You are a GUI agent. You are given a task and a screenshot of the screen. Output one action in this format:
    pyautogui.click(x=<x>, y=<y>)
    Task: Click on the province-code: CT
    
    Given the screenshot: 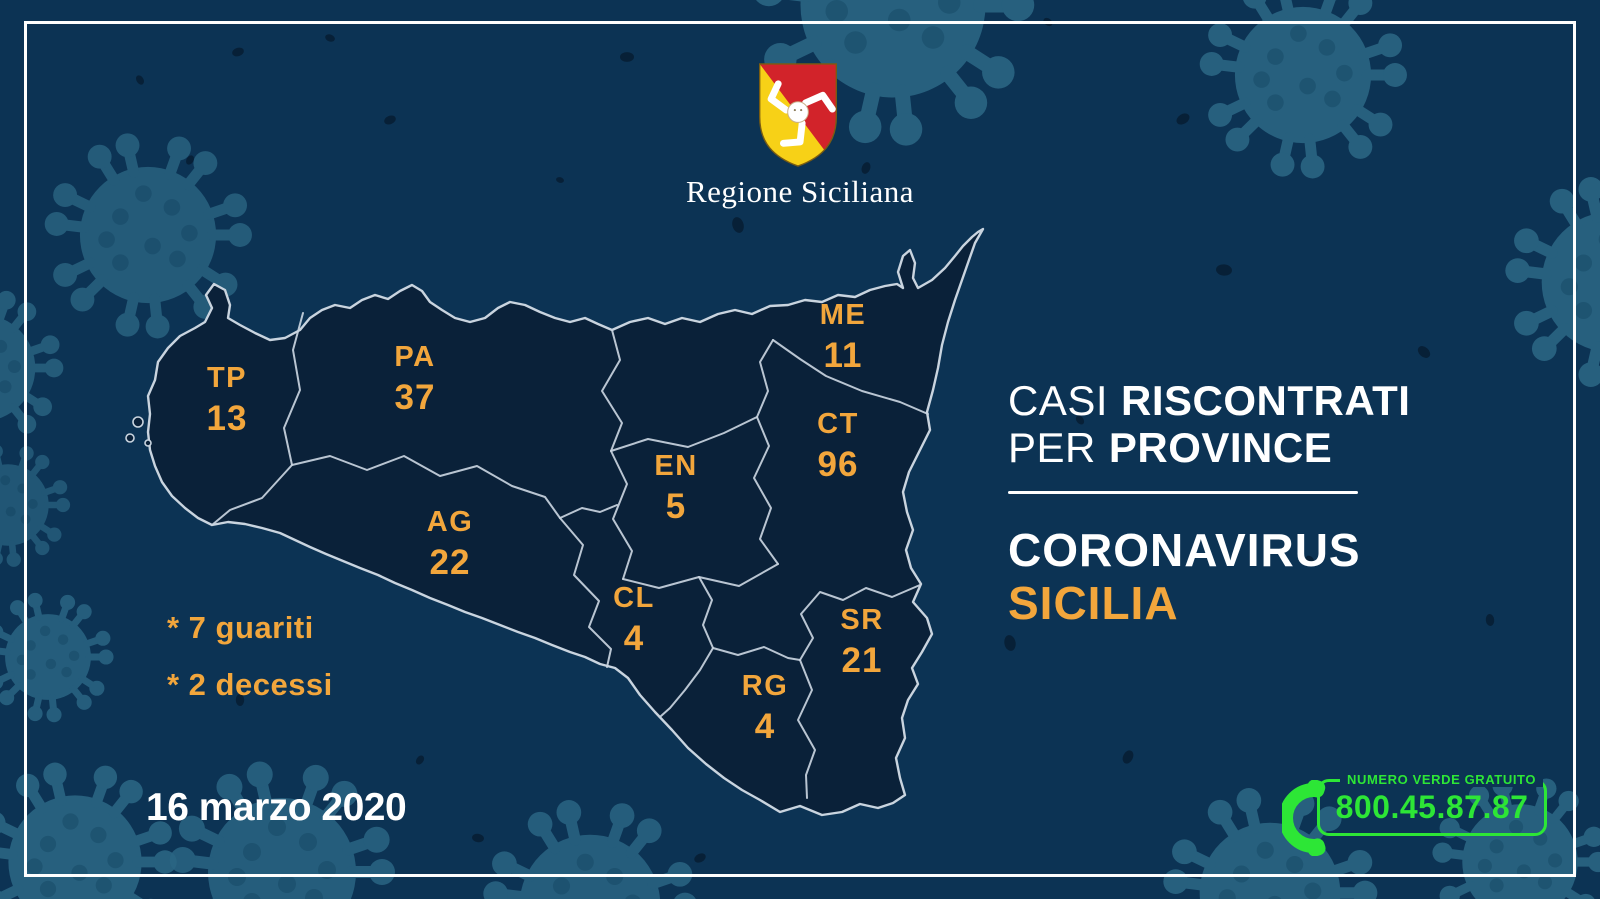 What is the action you would take?
    pyautogui.click(x=838, y=424)
    